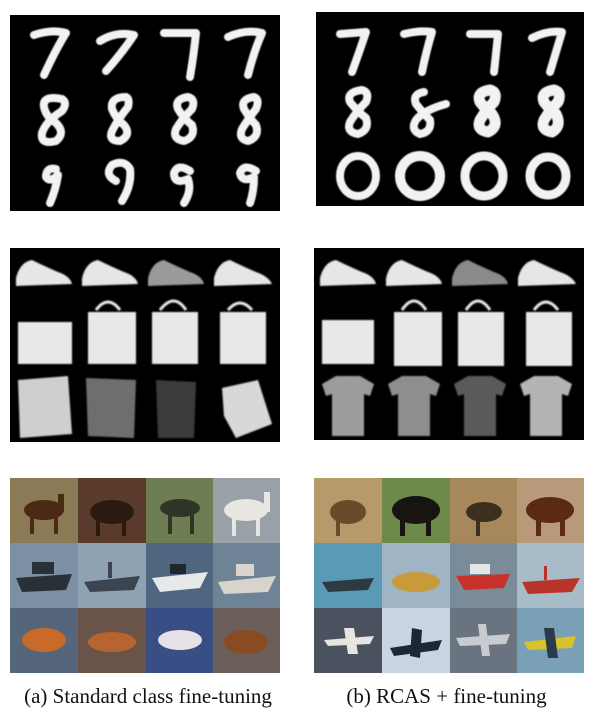 This screenshot has height=720, width=593. What do you see at coordinates (148, 696) in the screenshot?
I see `caption-standard-fine-tuning: (a) Standard class fine-tuning` at bounding box center [148, 696].